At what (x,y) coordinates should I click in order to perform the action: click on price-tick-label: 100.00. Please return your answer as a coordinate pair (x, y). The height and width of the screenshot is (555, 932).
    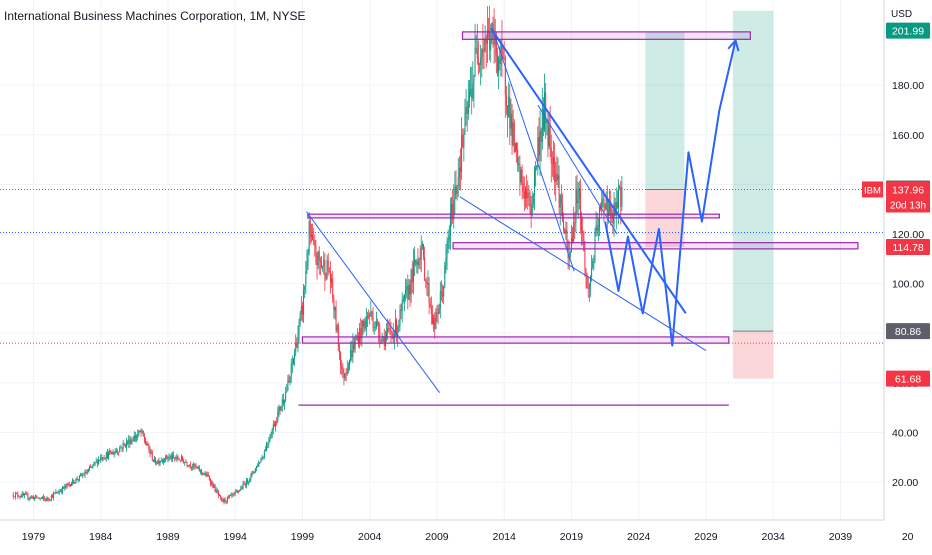
    Looking at the image, I should click on (908, 285).